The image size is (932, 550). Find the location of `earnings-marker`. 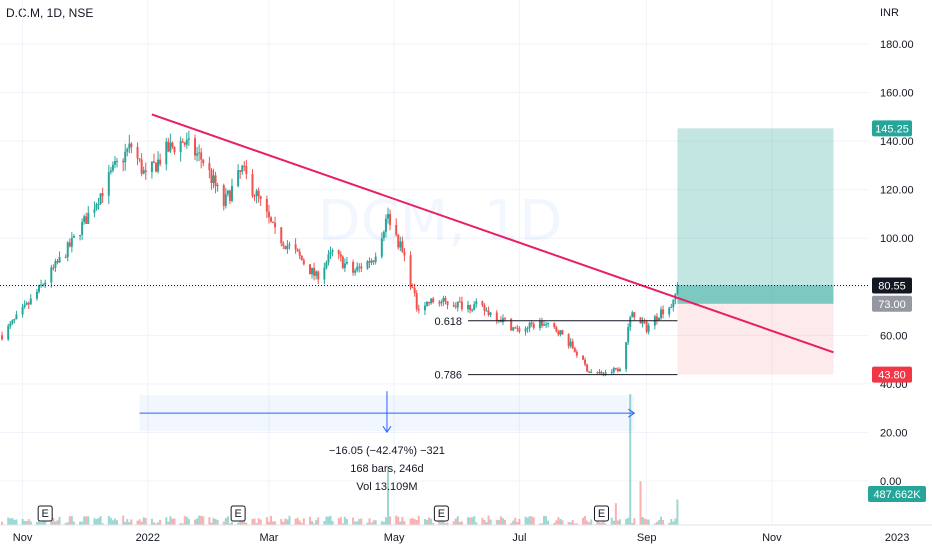

earnings-marker is located at coordinates (238, 513).